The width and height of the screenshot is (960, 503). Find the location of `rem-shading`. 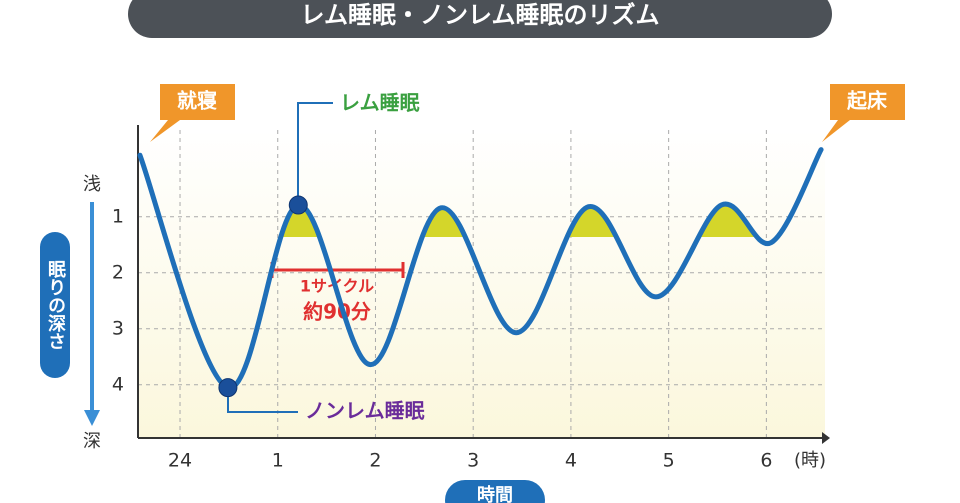

rem-shading is located at coordinates (518, 220).